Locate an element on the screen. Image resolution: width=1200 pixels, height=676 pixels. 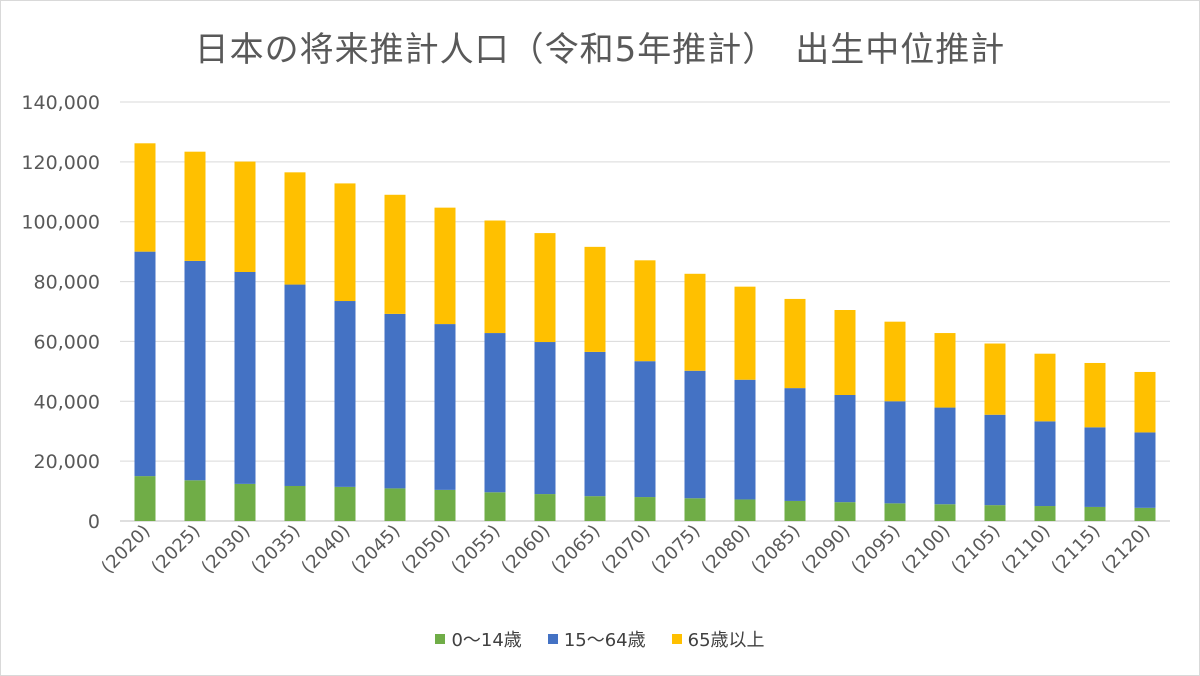
legend-item: 0～14歳 is located at coordinates (478, 639).